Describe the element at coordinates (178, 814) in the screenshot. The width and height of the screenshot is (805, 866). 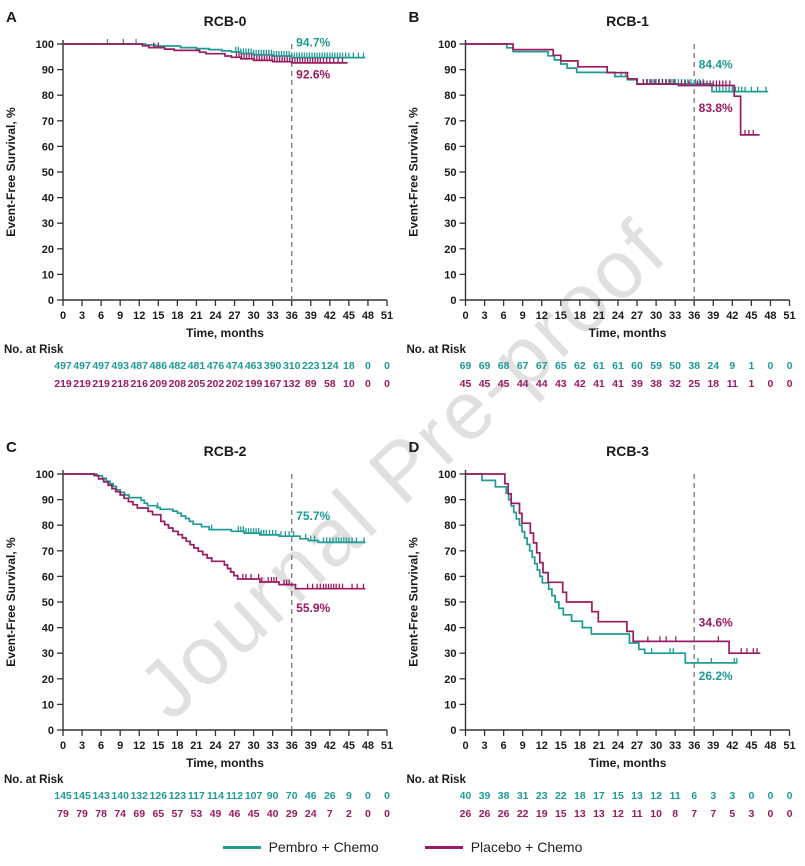
I see `risk-count: 57` at that location.